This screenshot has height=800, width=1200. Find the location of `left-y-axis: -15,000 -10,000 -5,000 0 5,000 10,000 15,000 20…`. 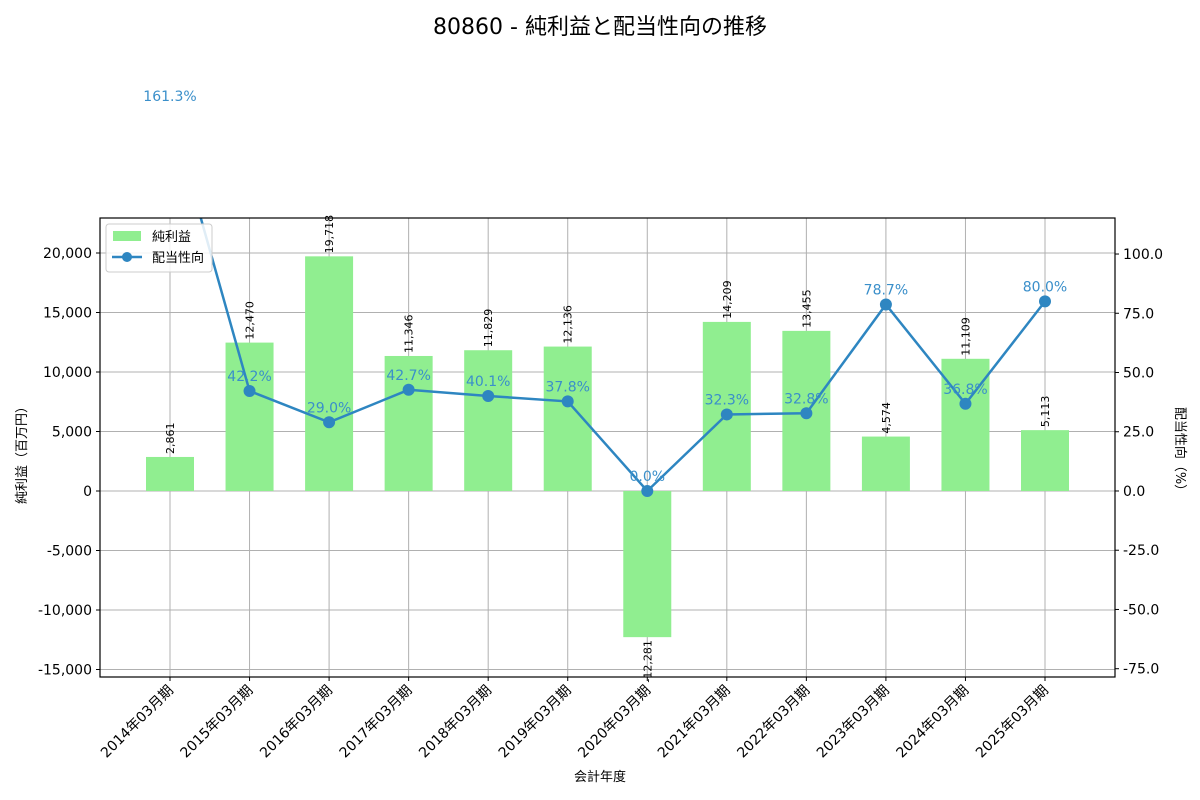

left-y-axis: -15,000 -10,000 -5,000 0 5,000 10,000 15,000 20… is located at coordinates (69, 462).